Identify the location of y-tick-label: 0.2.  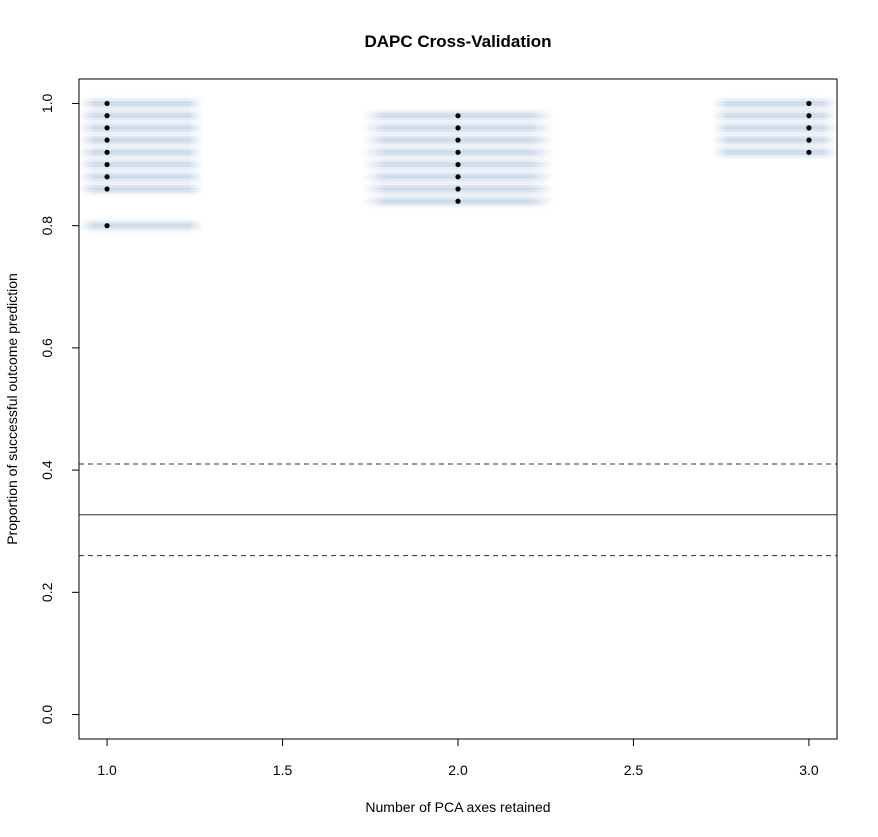
(47, 592).